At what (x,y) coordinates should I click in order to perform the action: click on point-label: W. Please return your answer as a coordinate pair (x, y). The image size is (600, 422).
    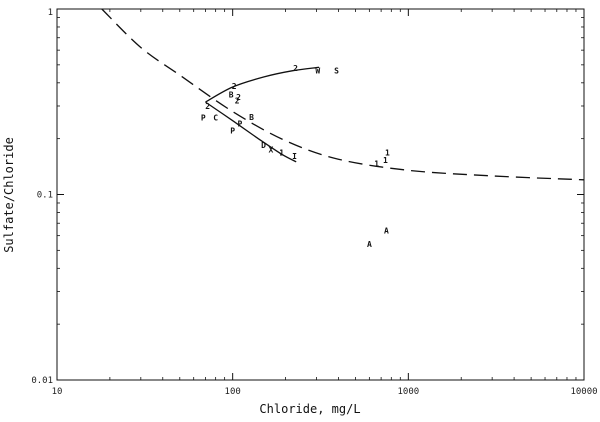
    Looking at the image, I should click on (317, 71).